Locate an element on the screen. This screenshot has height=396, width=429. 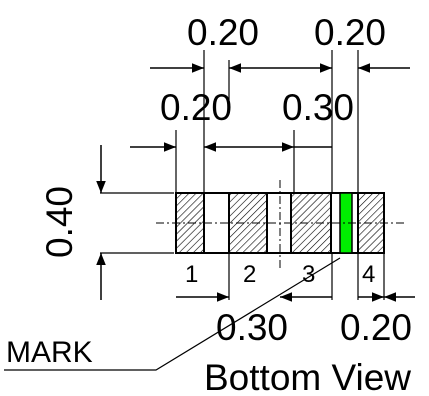
view-title: Bottom View is located at coordinates (307, 376).